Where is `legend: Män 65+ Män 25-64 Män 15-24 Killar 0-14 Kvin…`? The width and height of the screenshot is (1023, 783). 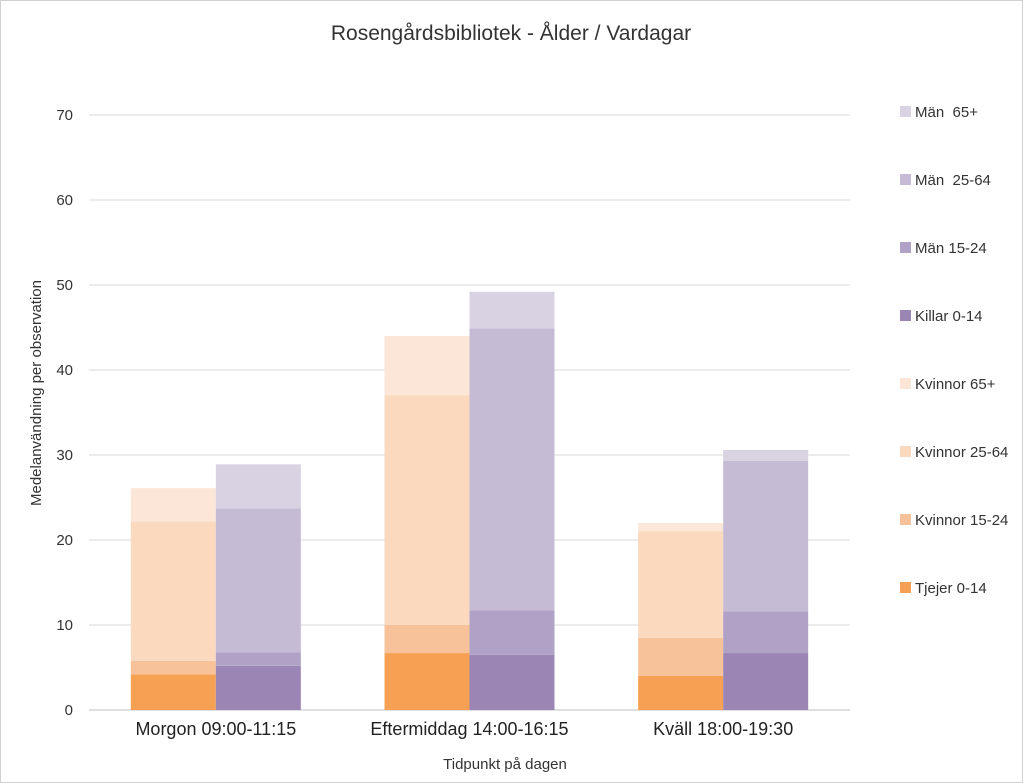 legend: Män 65+ Män 25-64 Män 15-24 Killar 0-14 Kvin… is located at coordinates (954, 350).